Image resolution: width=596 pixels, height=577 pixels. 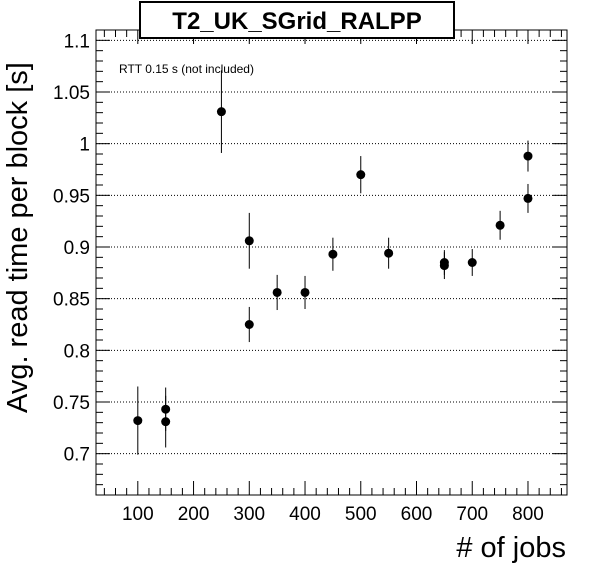 I want to click on chart-title: T2_UK_SGrid_RALPP, so click(x=296, y=21).